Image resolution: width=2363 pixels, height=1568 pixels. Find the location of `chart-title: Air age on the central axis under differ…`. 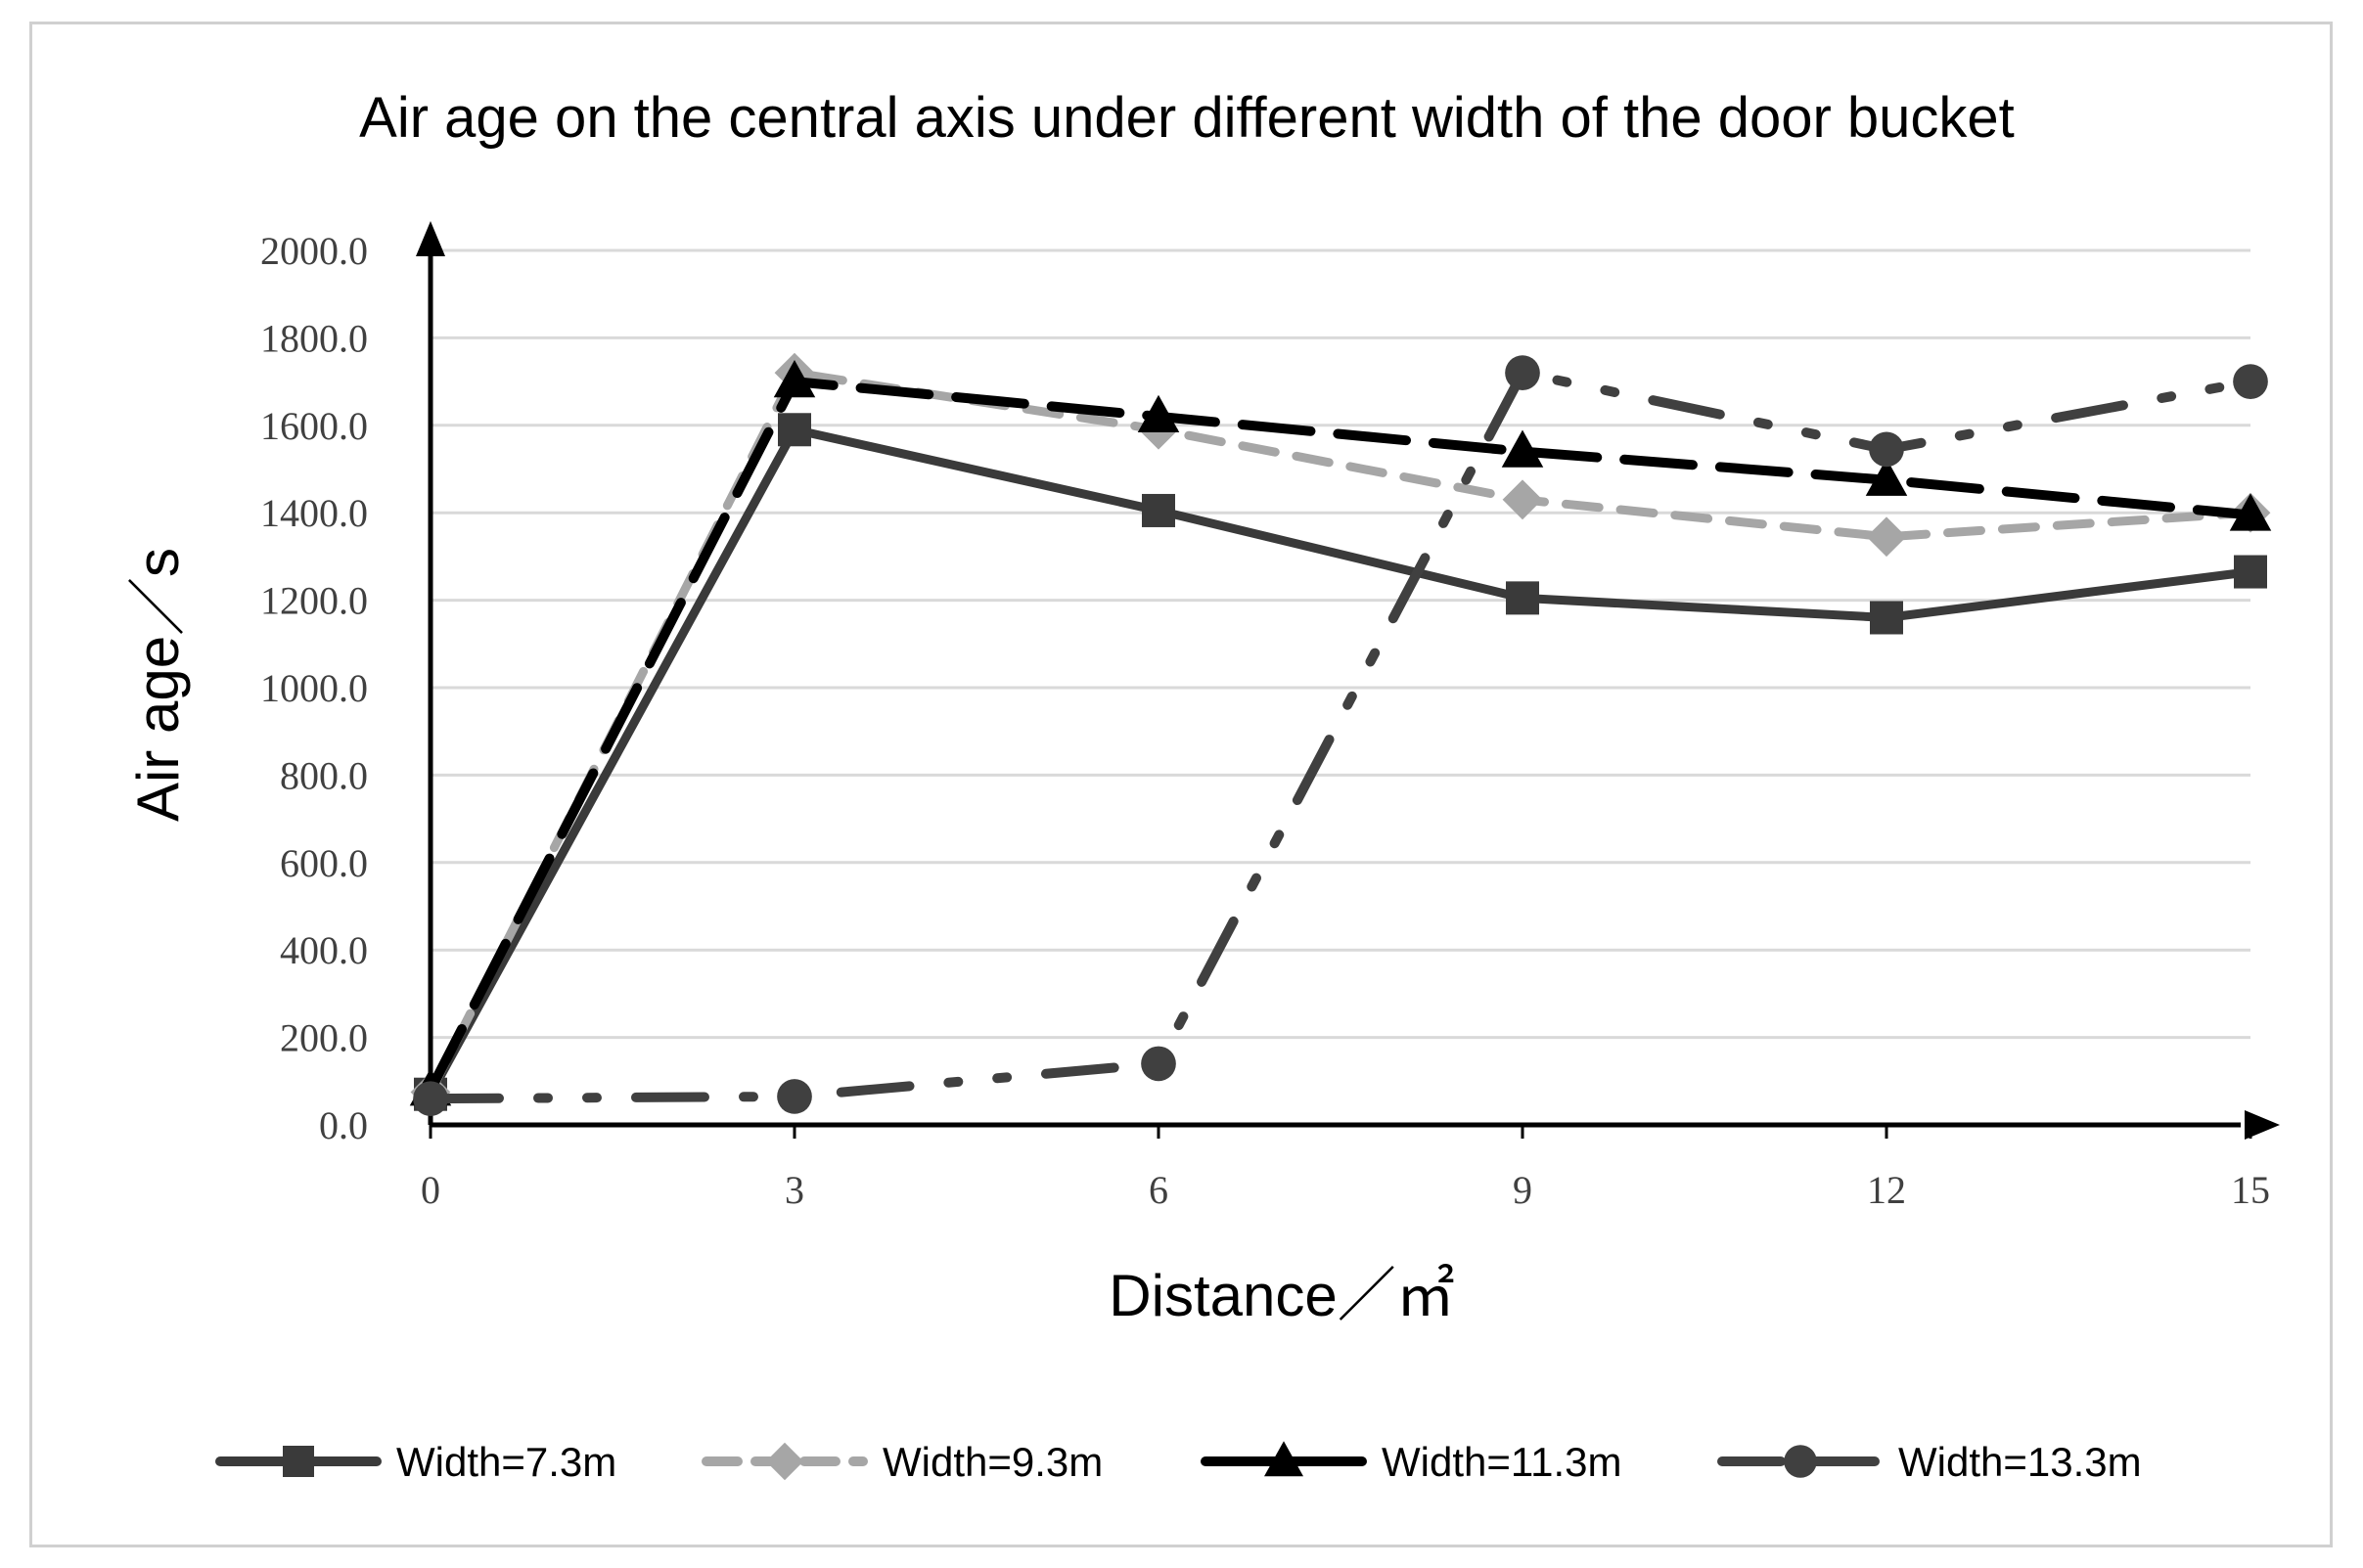

chart-title: Air age on the central axis under differ… is located at coordinates (1187, 118).